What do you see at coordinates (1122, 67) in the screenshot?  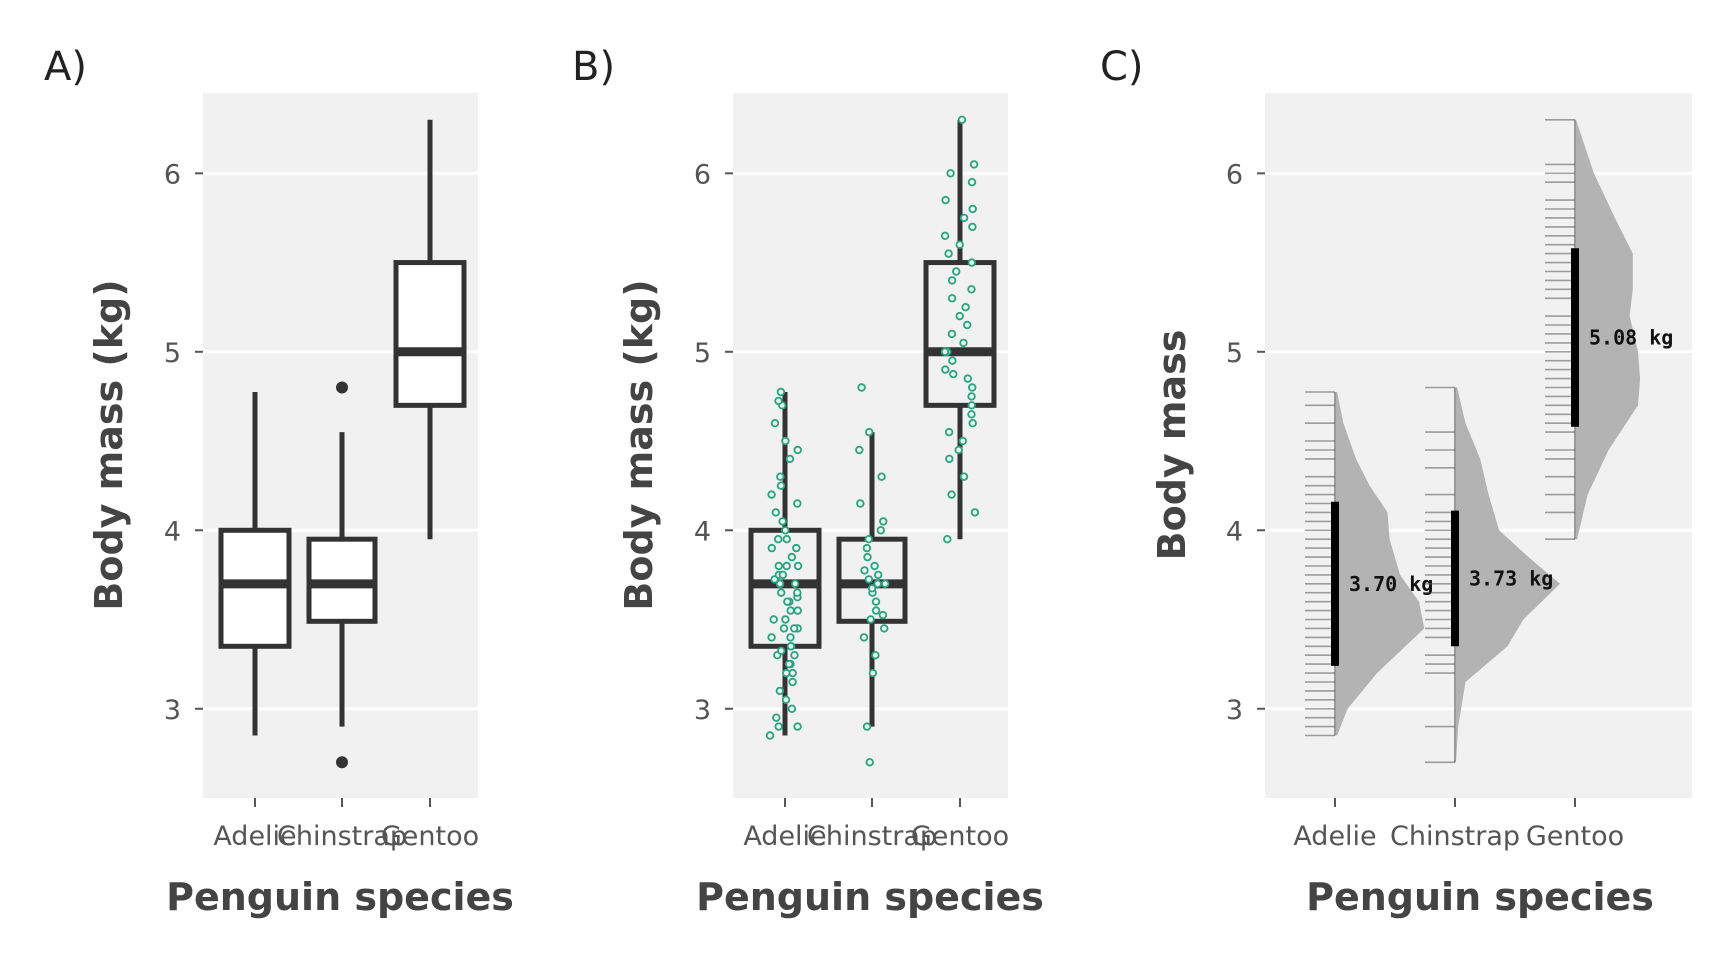 I see `panel-label-c: C)` at bounding box center [1122, 67].